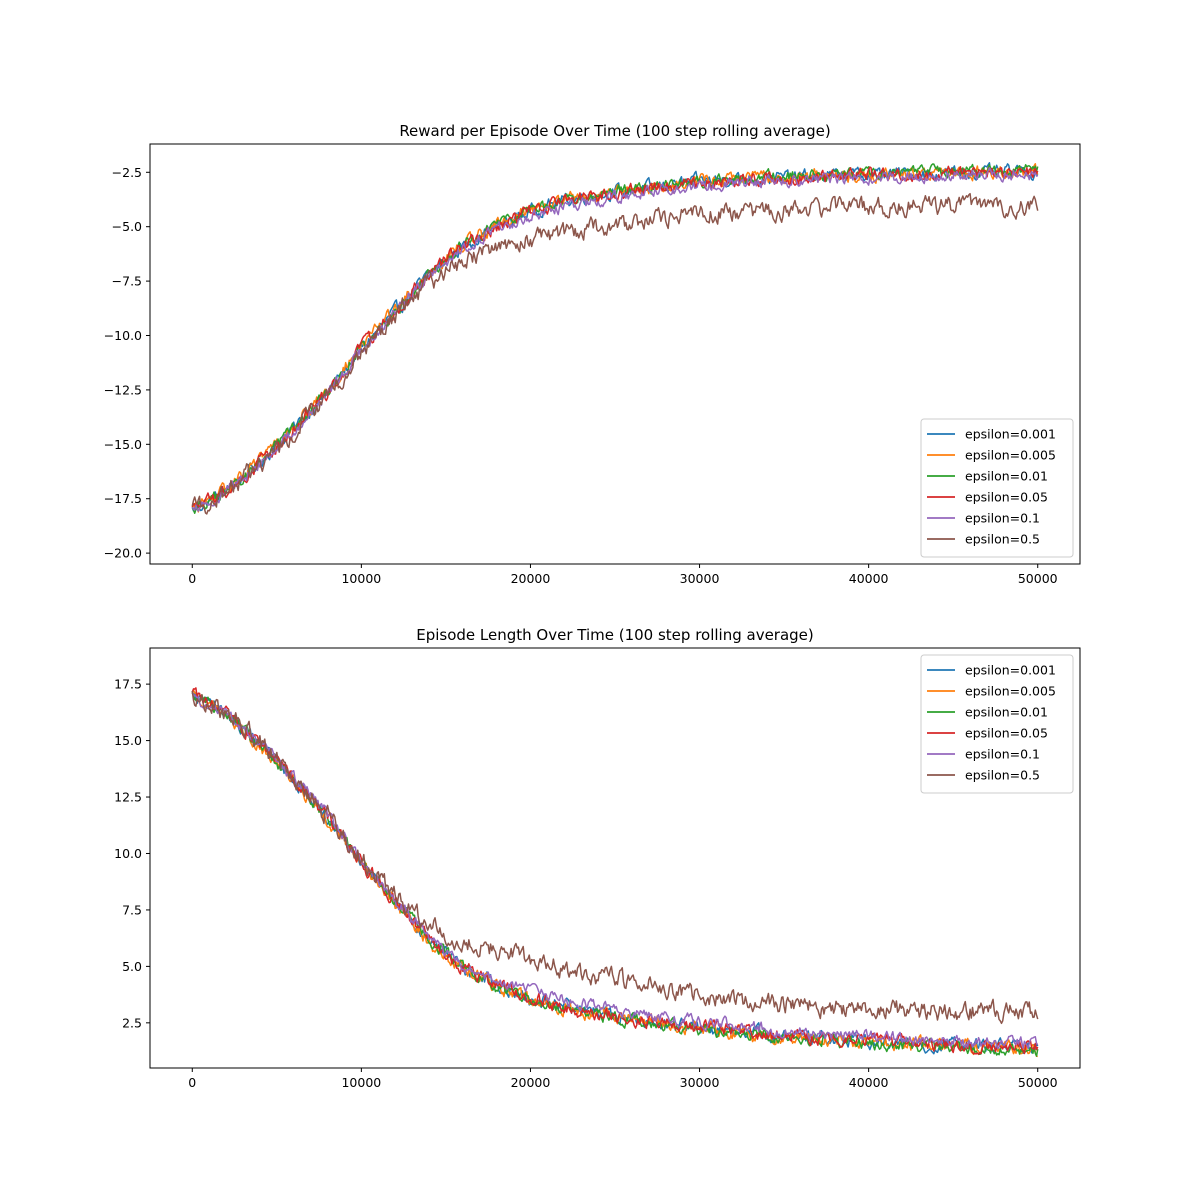 This screenshot has height=1200, width=1200. Describe the element at coordinates (623, 575) in the screenshot. I see `reward-chart-x-ticks: 0 10000 20000 30000 40000 50000` at that location.